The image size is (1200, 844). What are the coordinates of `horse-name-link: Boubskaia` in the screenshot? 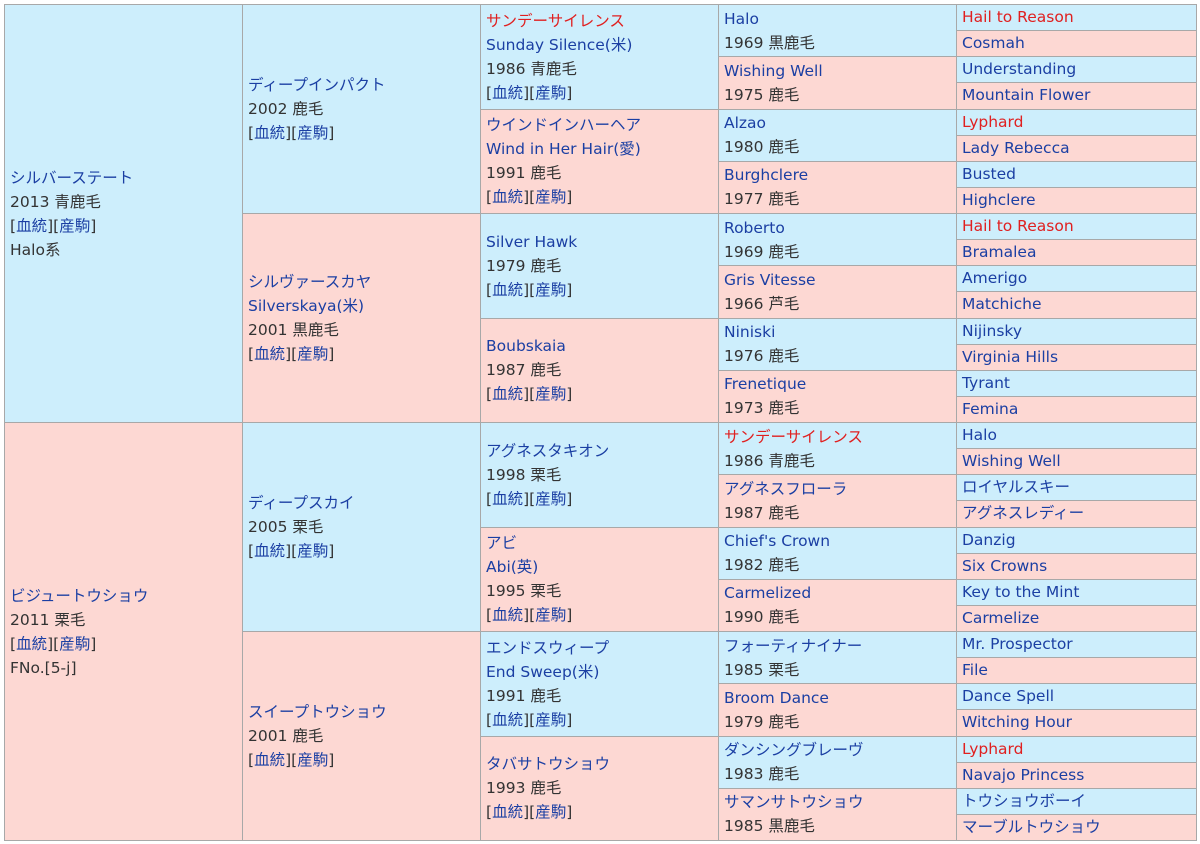 It's located at (526, 346).